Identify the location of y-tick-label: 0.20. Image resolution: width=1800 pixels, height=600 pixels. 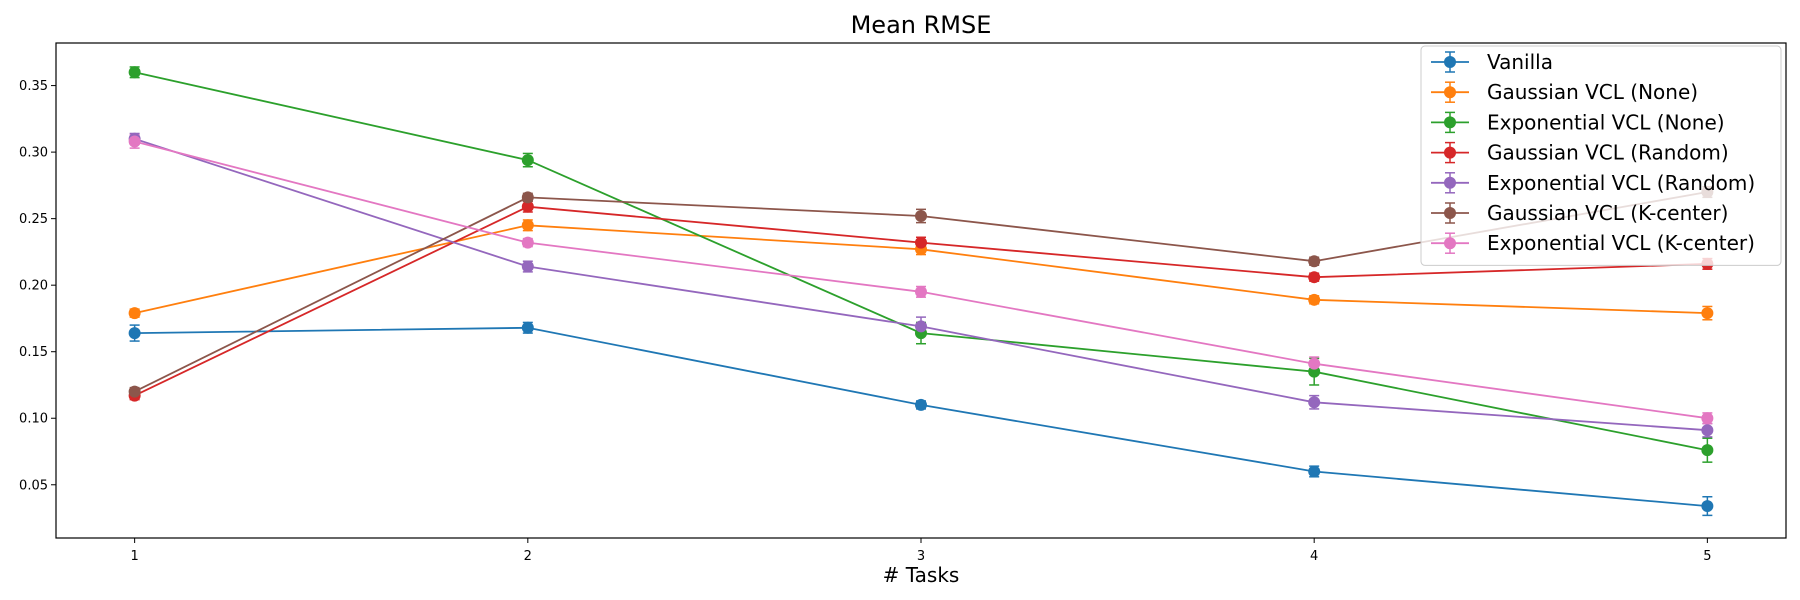
(33, 286).